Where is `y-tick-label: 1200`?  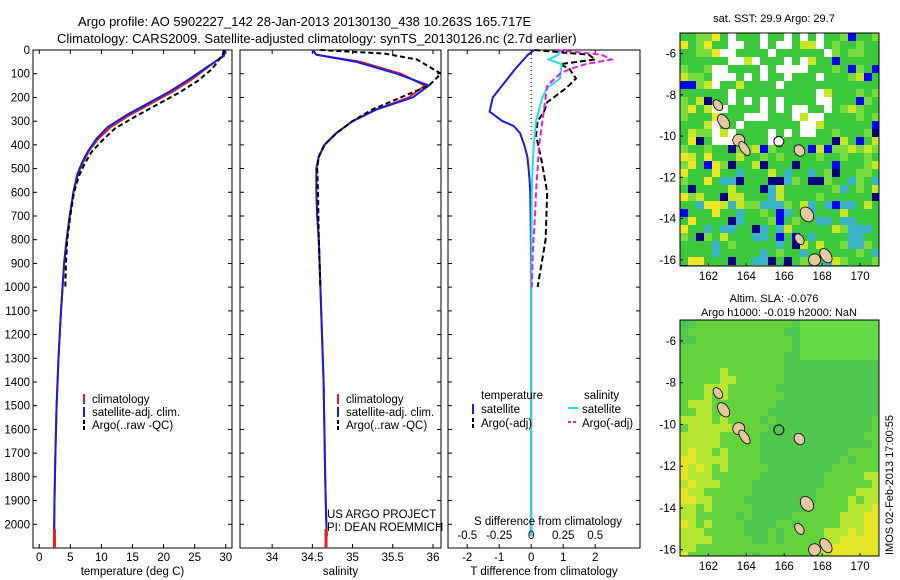
y-tick-label: 1200 is located at coordinates (17, 336).